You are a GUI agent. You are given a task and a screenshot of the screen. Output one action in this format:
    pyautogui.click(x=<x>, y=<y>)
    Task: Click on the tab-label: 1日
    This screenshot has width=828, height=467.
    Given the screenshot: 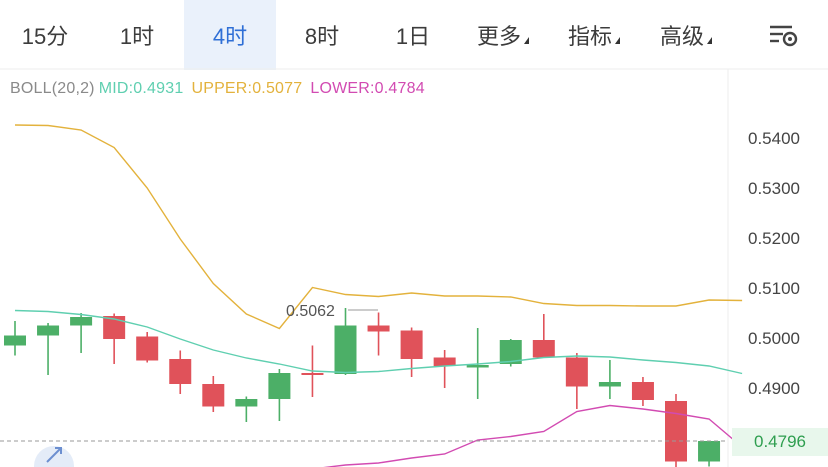 What is the action you would take?
    pyautogui.click(x=413, y=36)
    